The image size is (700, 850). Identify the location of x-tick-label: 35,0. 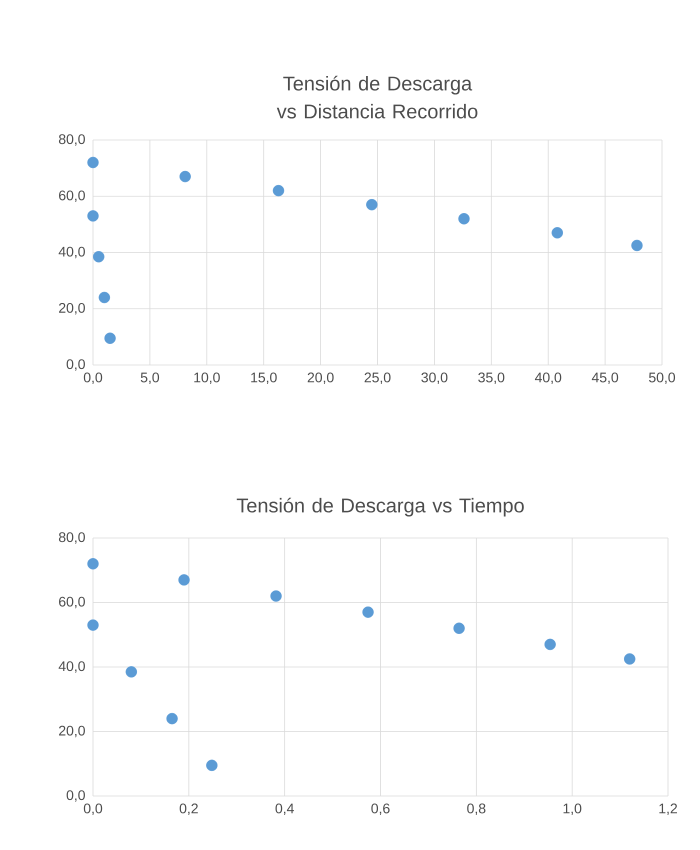
(491, 378).